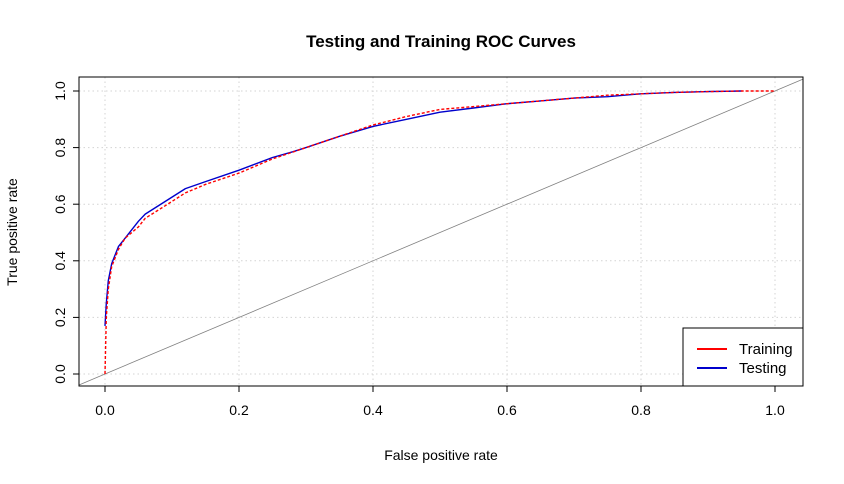 Image resolution: width=844 pixels, height=484 pixels. I want to click on y-tick-label: 0.8, so click(60, 148).